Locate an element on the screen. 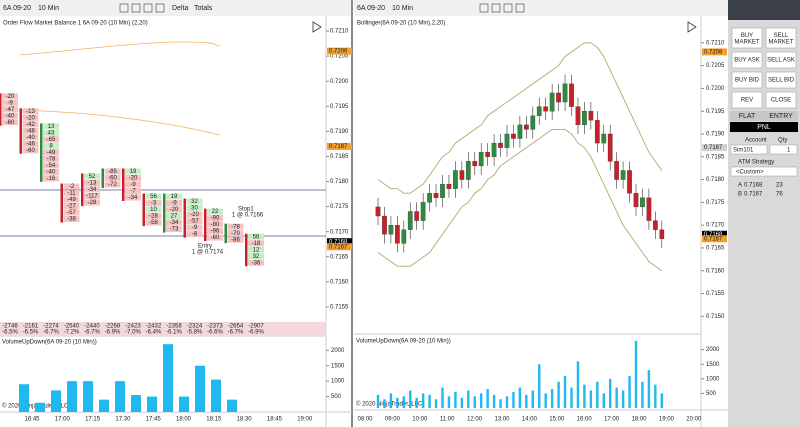 The width and height of the screenshot is (800, 427). footprint-value: -13 is located at coordinates (30, 112).